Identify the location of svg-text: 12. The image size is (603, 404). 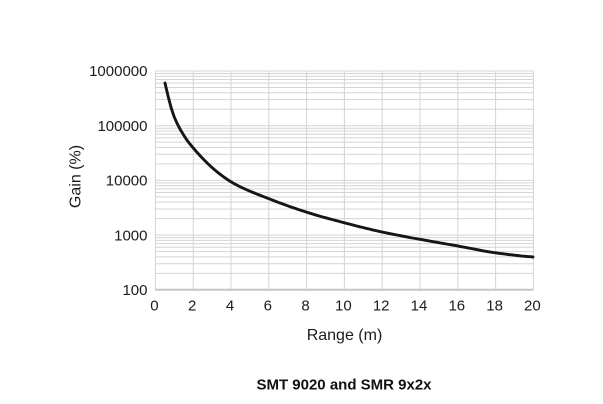
(381, 306).